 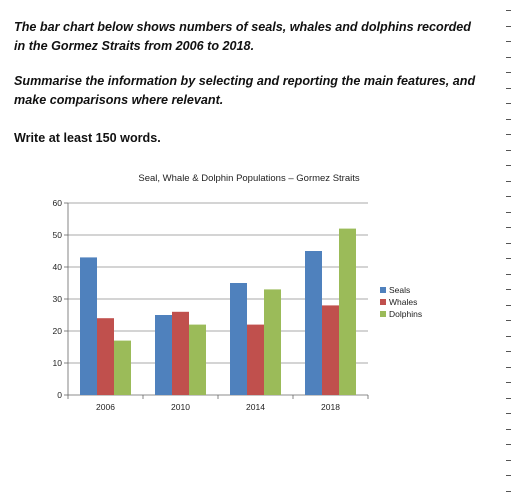 I want to click on bar-dolphins-2018, so click(x=347, y=311).